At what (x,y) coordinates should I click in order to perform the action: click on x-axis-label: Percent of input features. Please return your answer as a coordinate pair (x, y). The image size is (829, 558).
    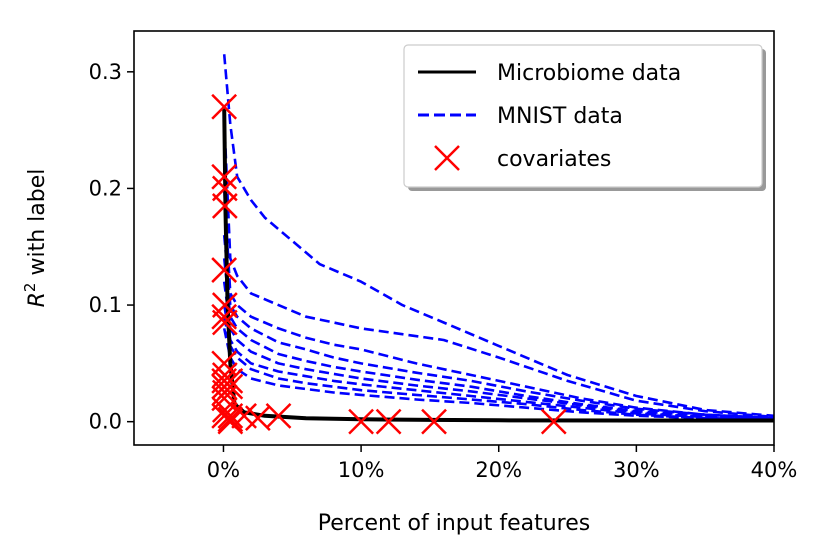
    Looking at the image, I should click on (454, 523).